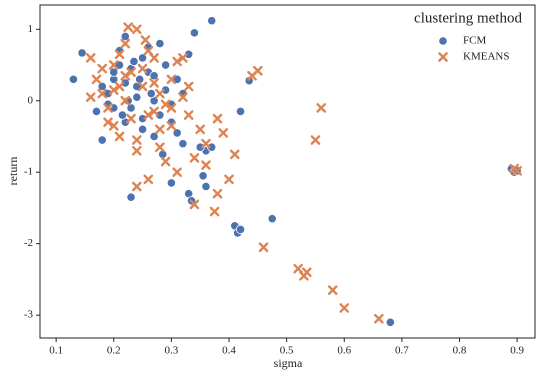 The image size is (536, 373). What do you see at coordinates (56, 351) in the screenshot?
I see `x-tick-label: 0.1` at bounding box center [56, 351].